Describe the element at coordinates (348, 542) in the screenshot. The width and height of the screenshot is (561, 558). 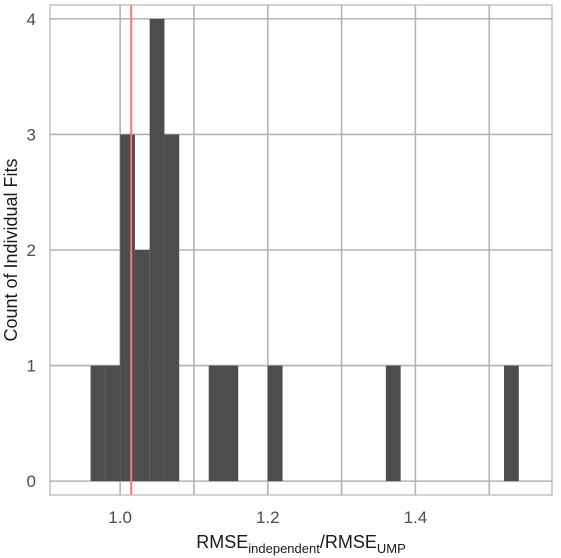
I see `x-axis-title-text: /RMSE` at that location.